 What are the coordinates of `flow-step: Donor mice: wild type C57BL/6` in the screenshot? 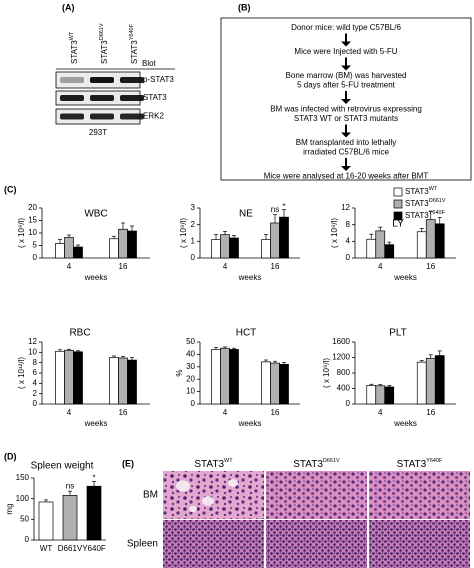 It's located at (346, 27).